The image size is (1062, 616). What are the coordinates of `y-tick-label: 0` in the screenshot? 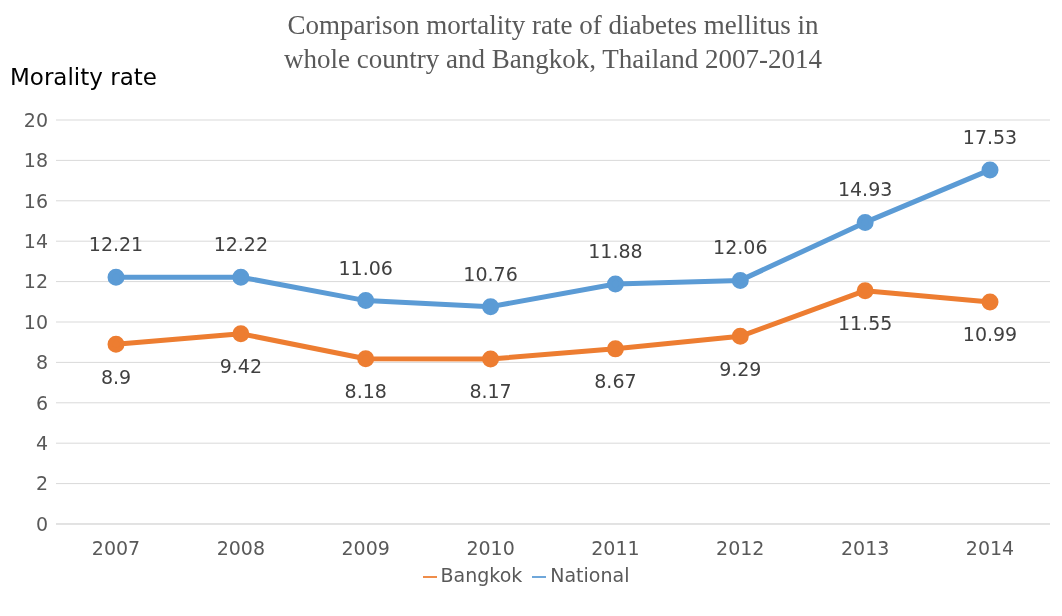 It's located at (41, 523).